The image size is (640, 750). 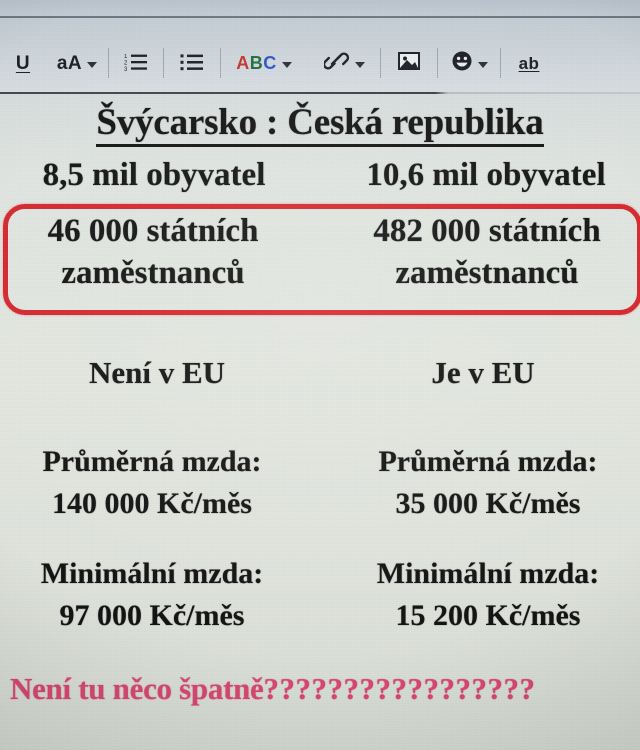 I want to click on state-employees-left-line2: zaměstnanců, so click(x=153, y=273).